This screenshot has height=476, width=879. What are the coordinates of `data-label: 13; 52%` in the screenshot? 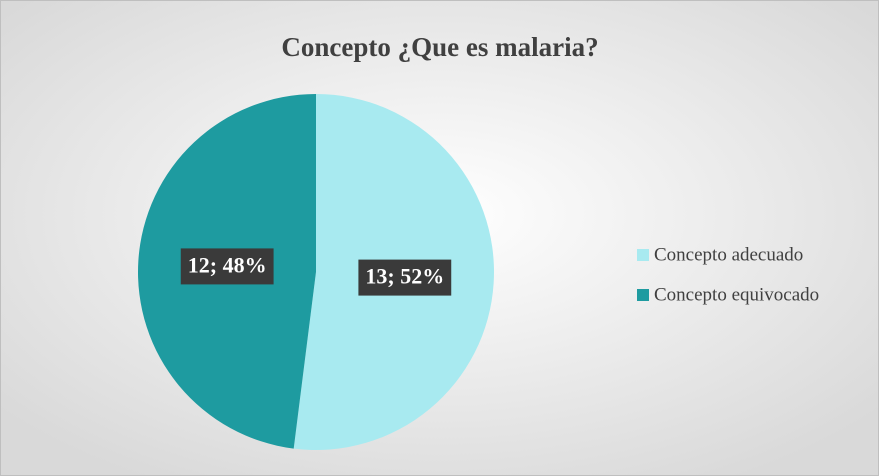 It's located at (404, 276).